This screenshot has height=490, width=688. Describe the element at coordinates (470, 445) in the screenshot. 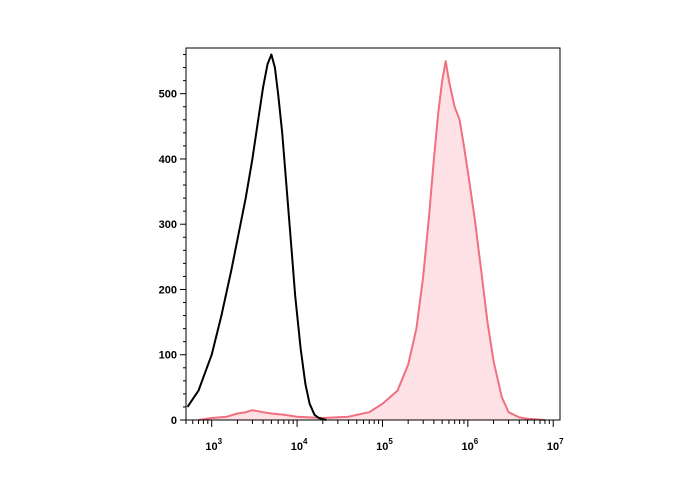

I see `x-tick-label-6: 10⁶` at that location.